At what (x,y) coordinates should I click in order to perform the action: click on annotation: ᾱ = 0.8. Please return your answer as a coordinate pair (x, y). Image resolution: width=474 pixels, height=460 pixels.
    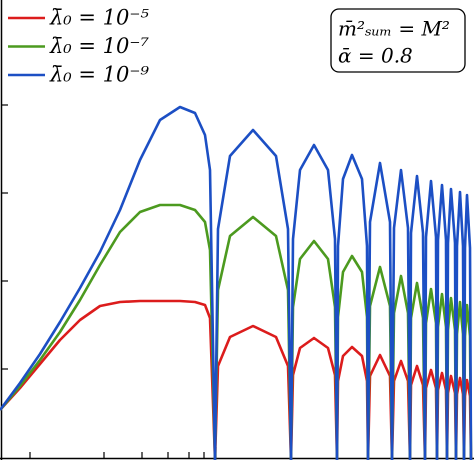
    Looking at the image, I should click on (375, 56).